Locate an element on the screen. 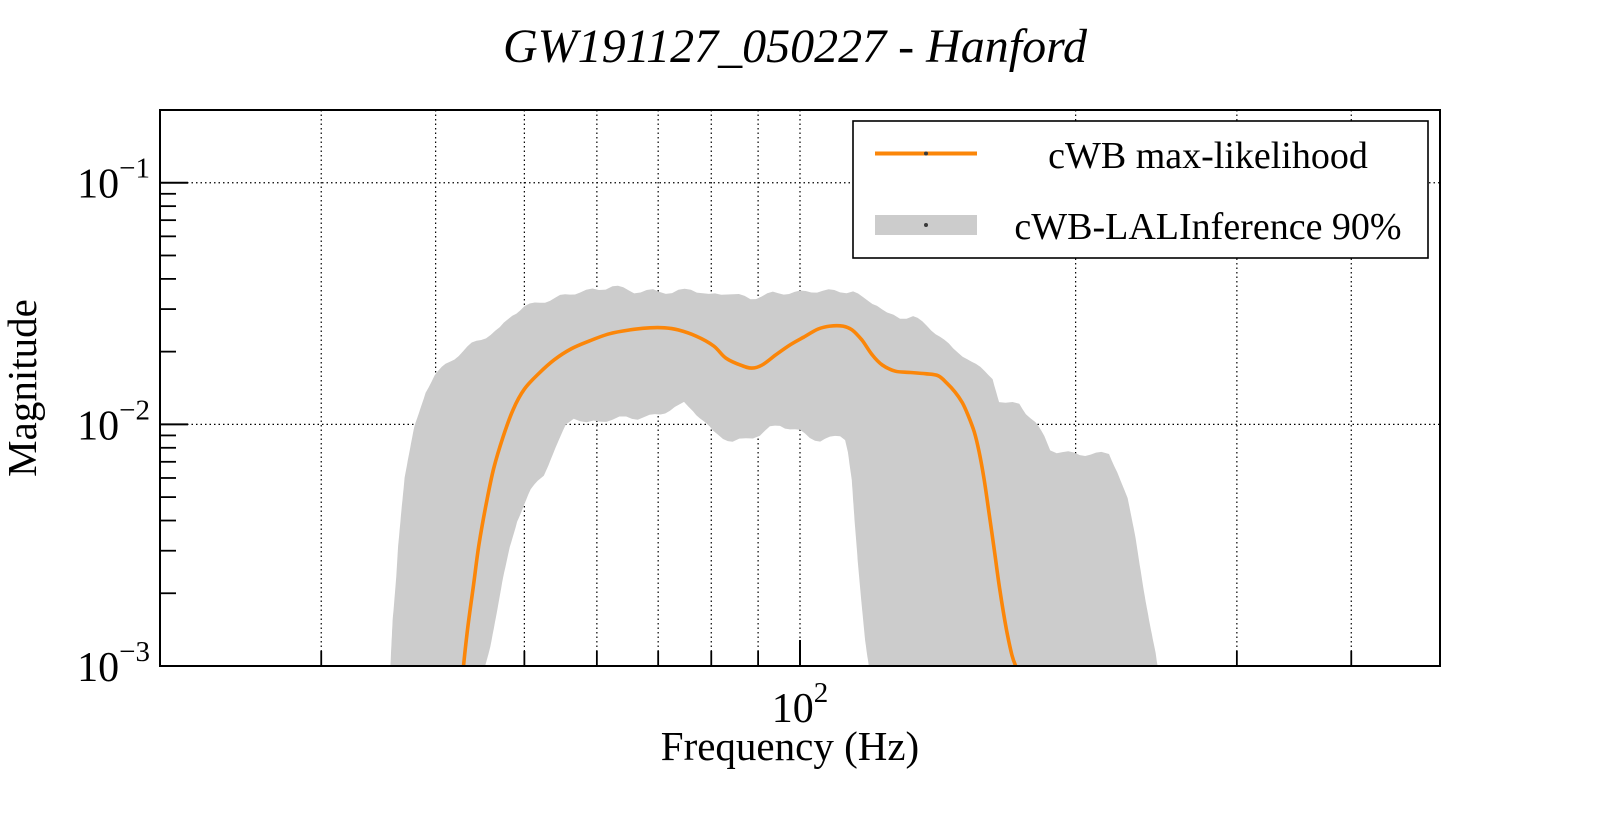 The width and height of the screenshot is (1599, 813). y-tick-label: 10⁻¹ is located at coordinates (113, 180).